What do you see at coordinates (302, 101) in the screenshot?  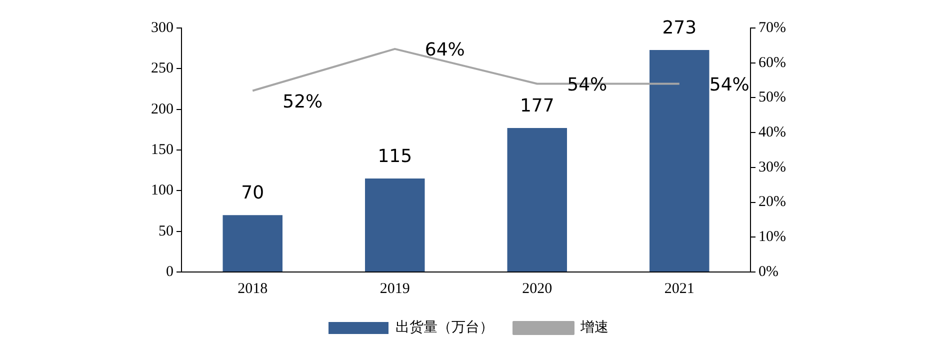 I see `data-label: 52%` at bounding box center [302, 101].